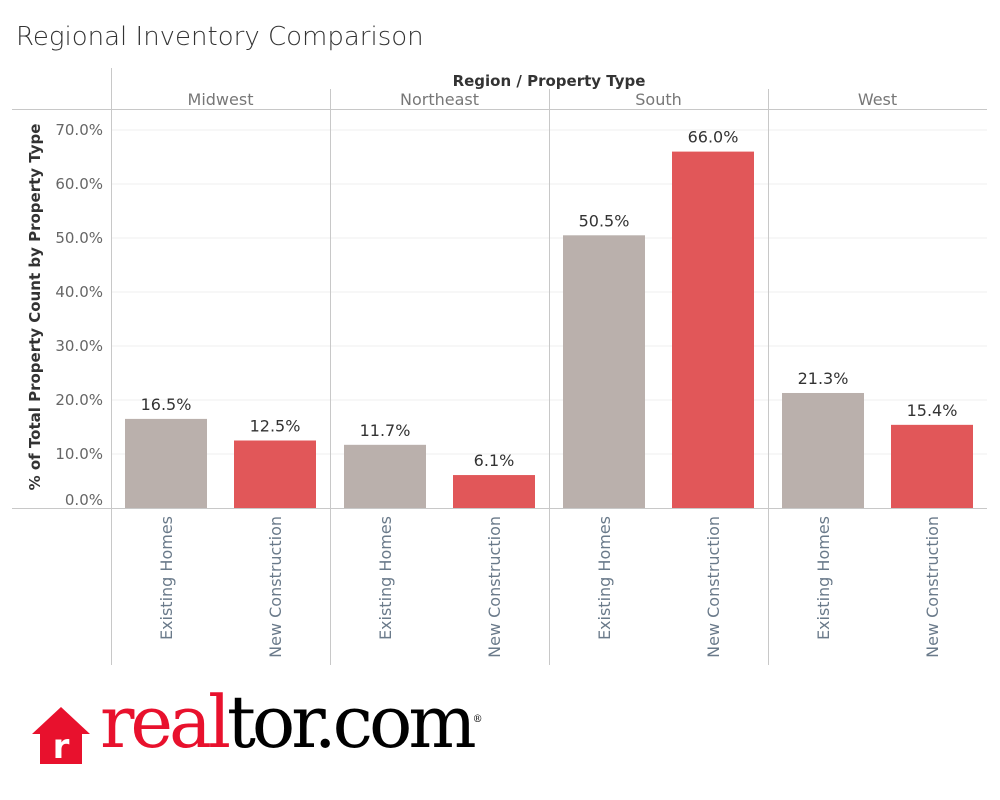  What do you see at coordinates (79, 130) in the screenshot?
I see `y-tick-label: 70.0%` at bounding box center [79, 130].